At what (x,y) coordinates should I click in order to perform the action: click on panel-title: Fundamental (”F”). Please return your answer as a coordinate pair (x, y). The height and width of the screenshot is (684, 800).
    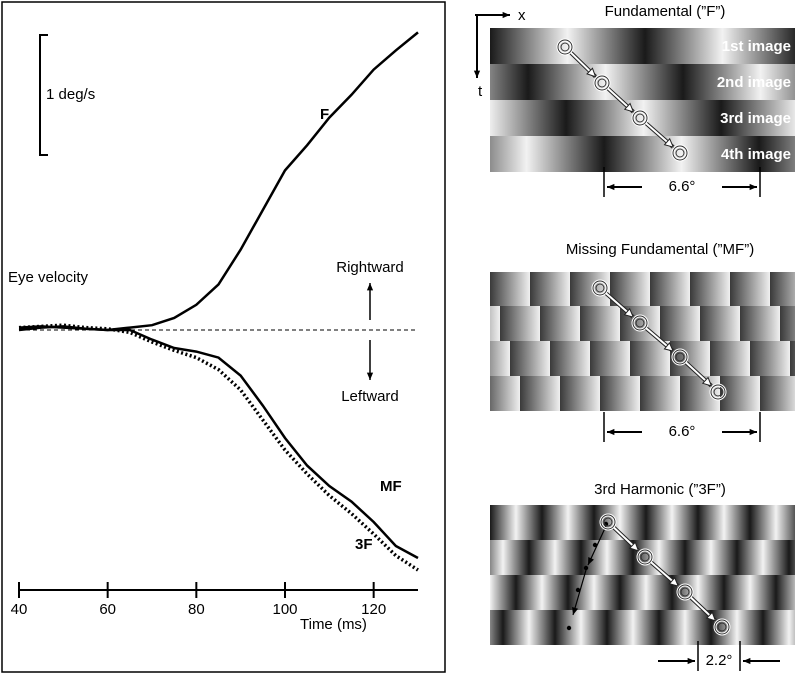
    Looking at the image, I should click on (665, 11).